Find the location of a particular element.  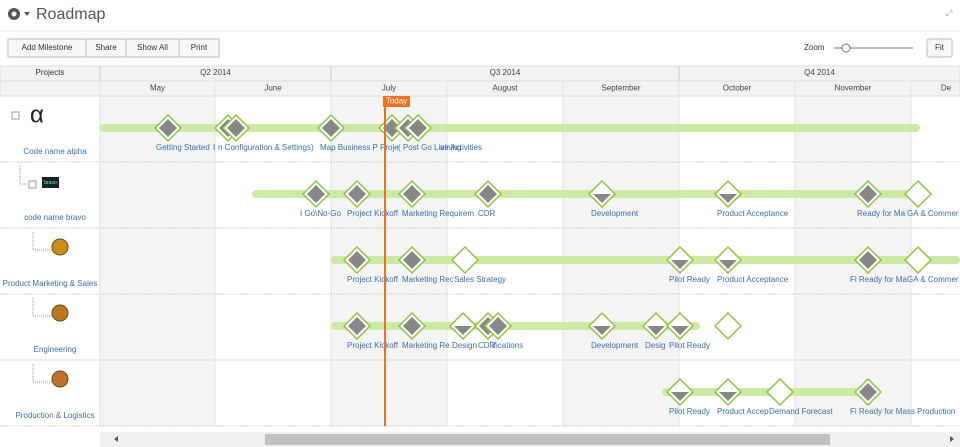

milestone-label: n Configuration & Settings) is located at coordinates (266, 147).